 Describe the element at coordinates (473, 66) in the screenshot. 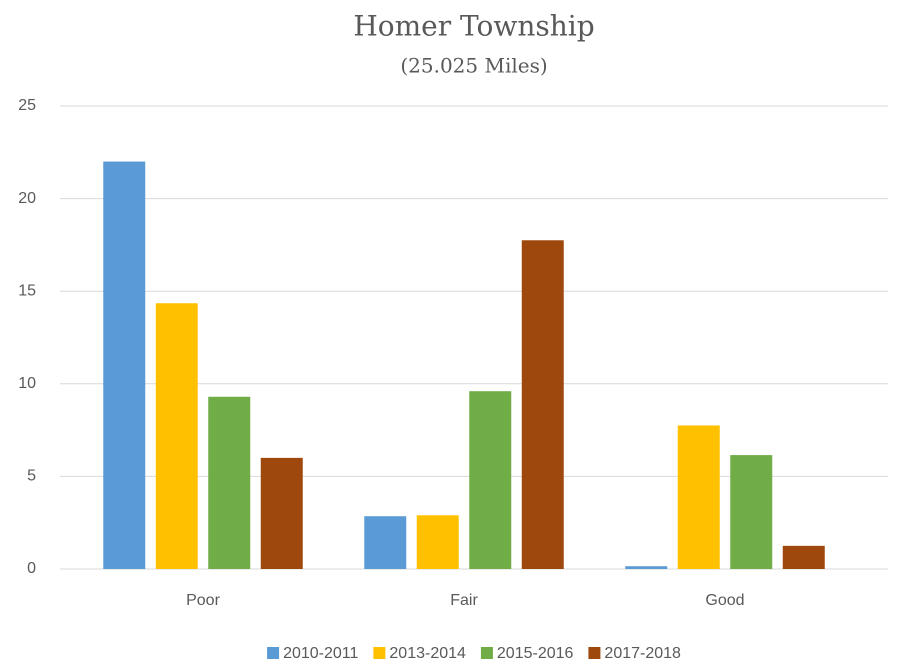

I see `chart-subtitle: (25.025 Miles)` at that location.